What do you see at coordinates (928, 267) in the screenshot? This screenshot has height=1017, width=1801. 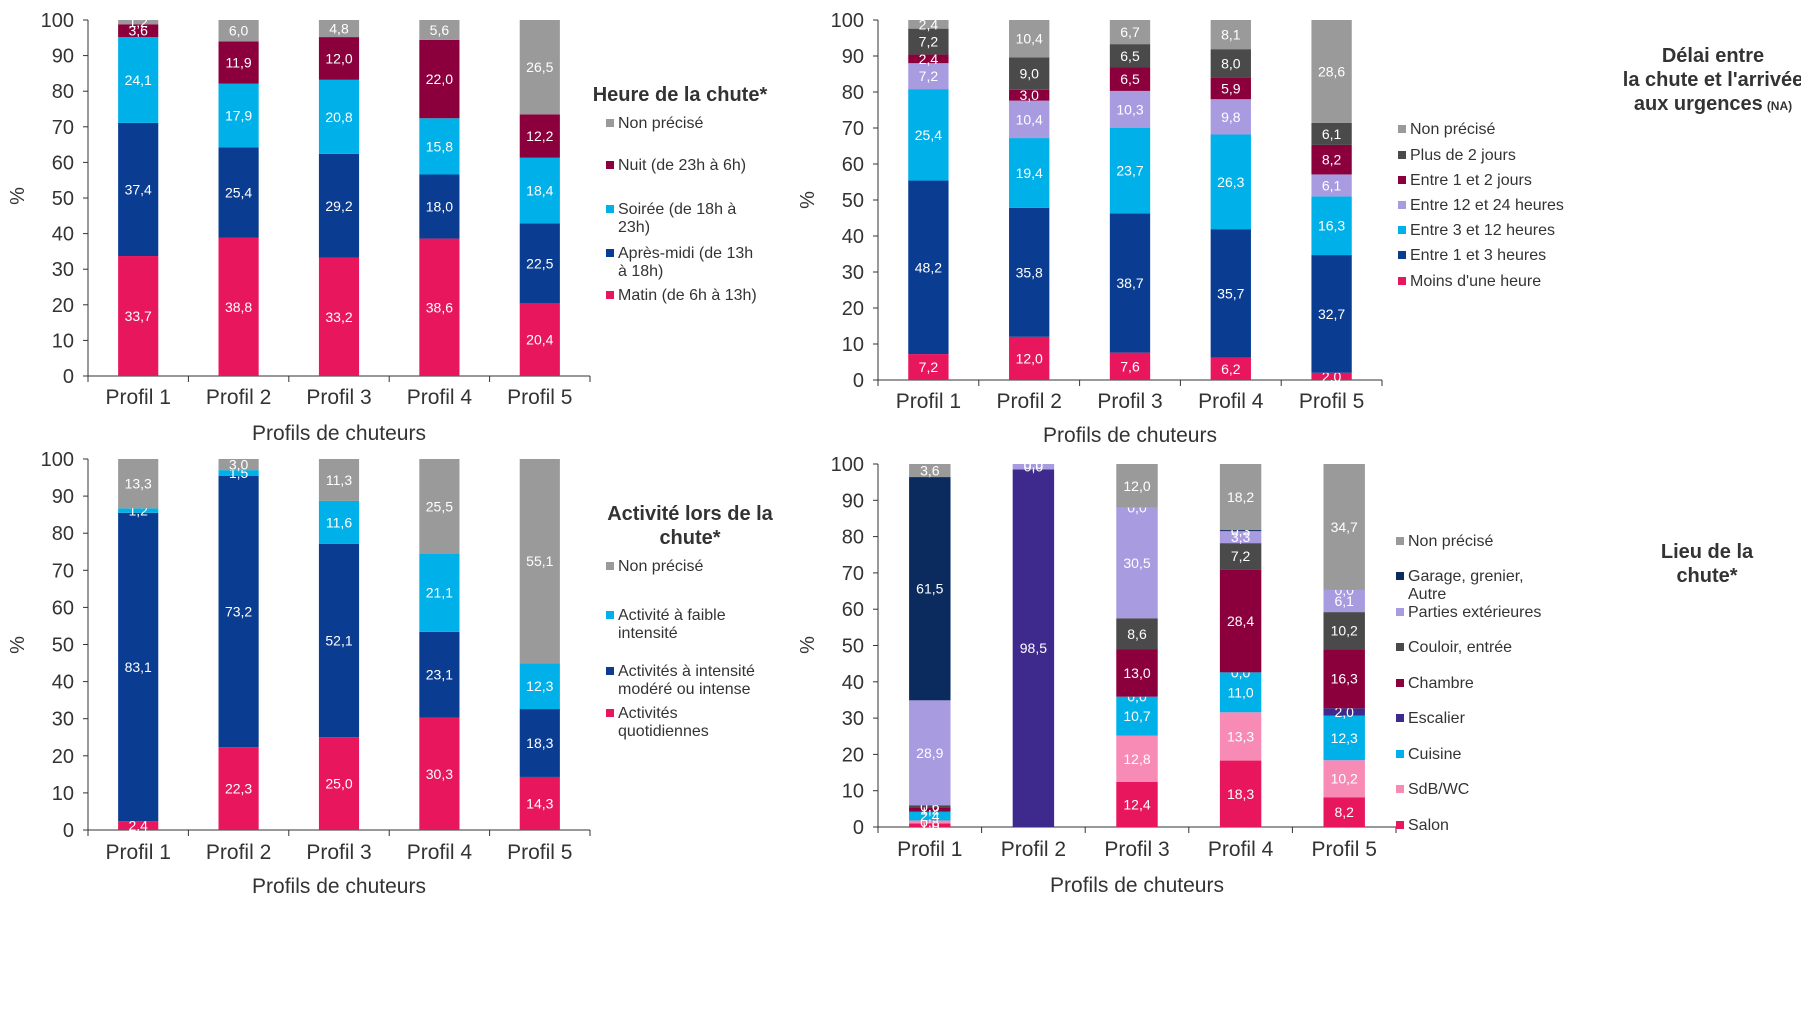 I see `data-label: 48,2` at bounding box center [928, 267].